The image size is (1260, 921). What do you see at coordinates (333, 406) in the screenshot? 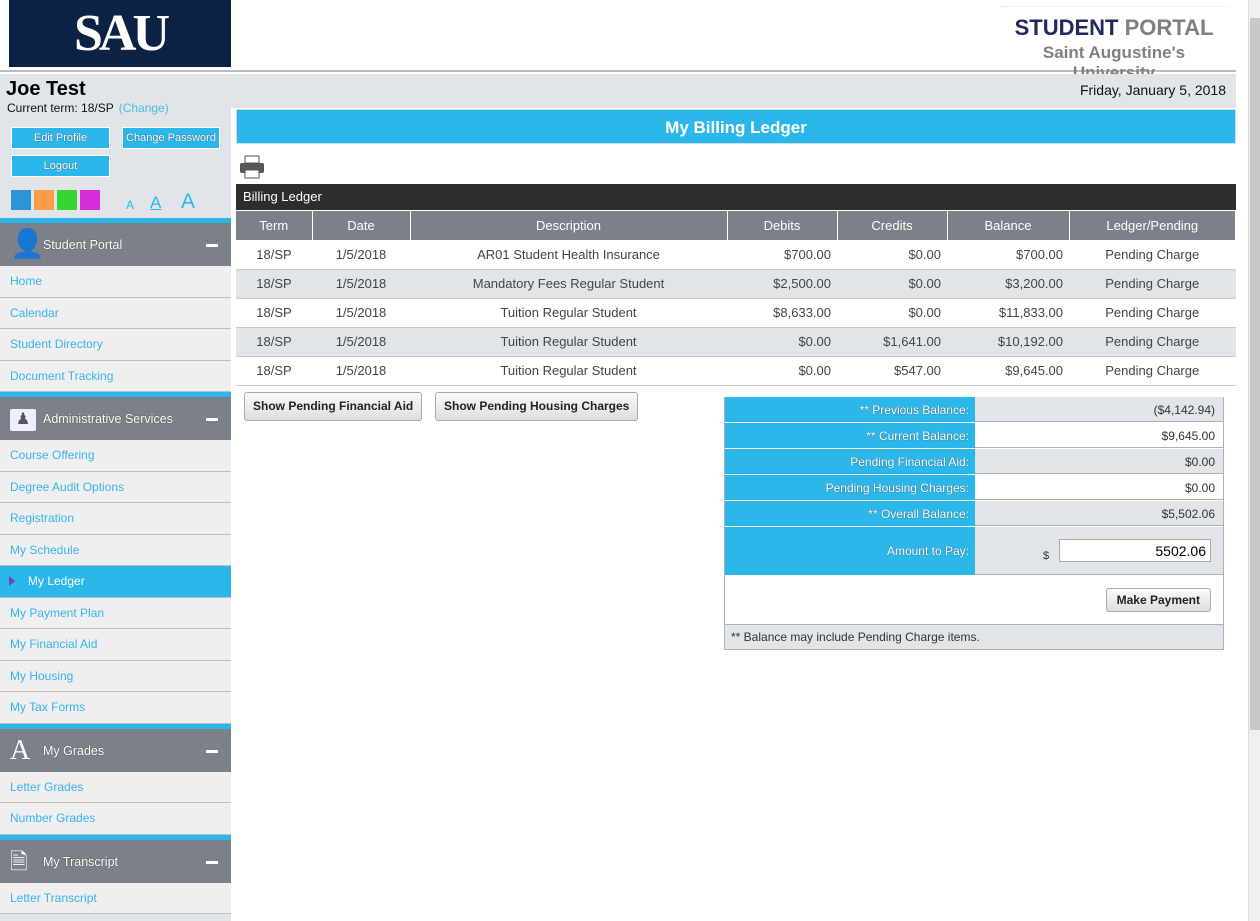
I see `show-pending-financial-aid-button: Show Pending Financial Aid` at bounding box center [333, 406].